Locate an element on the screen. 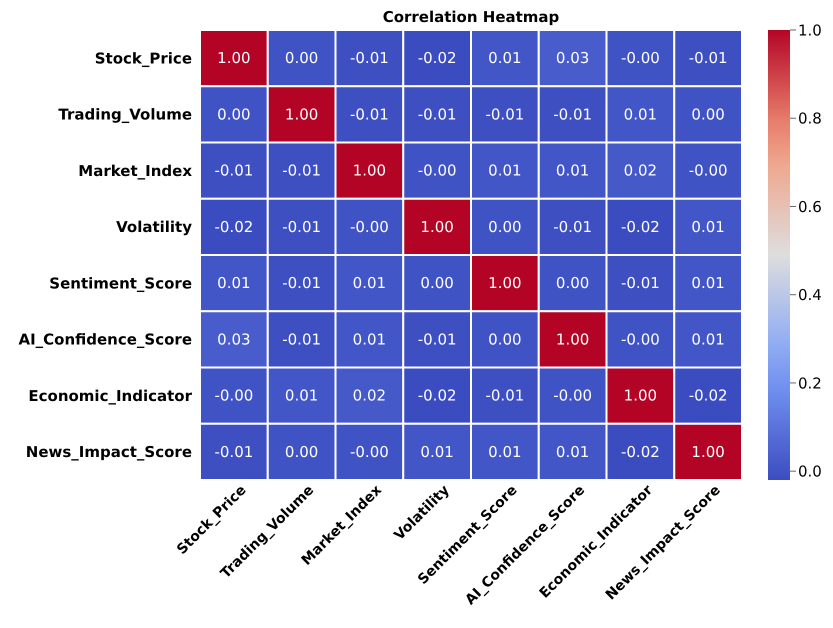 Image resolution: width=833 pixels, height=628 pixels. y-tick-label: Trading_Volume is located at coordinates (125, 115).